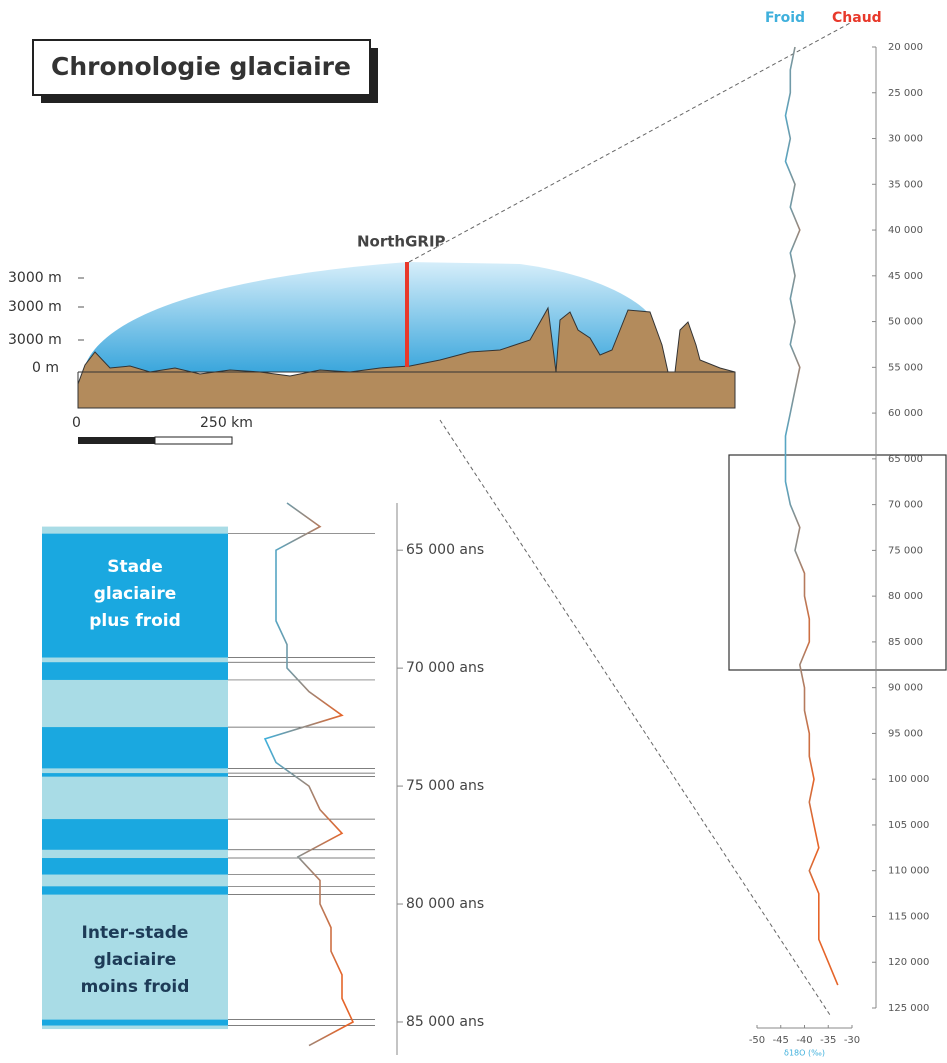  What do you see at coordinates (445, 550) in the screenshot?
I see `y-tick-label: 65 000 ans` at bounding box center [445, 550].